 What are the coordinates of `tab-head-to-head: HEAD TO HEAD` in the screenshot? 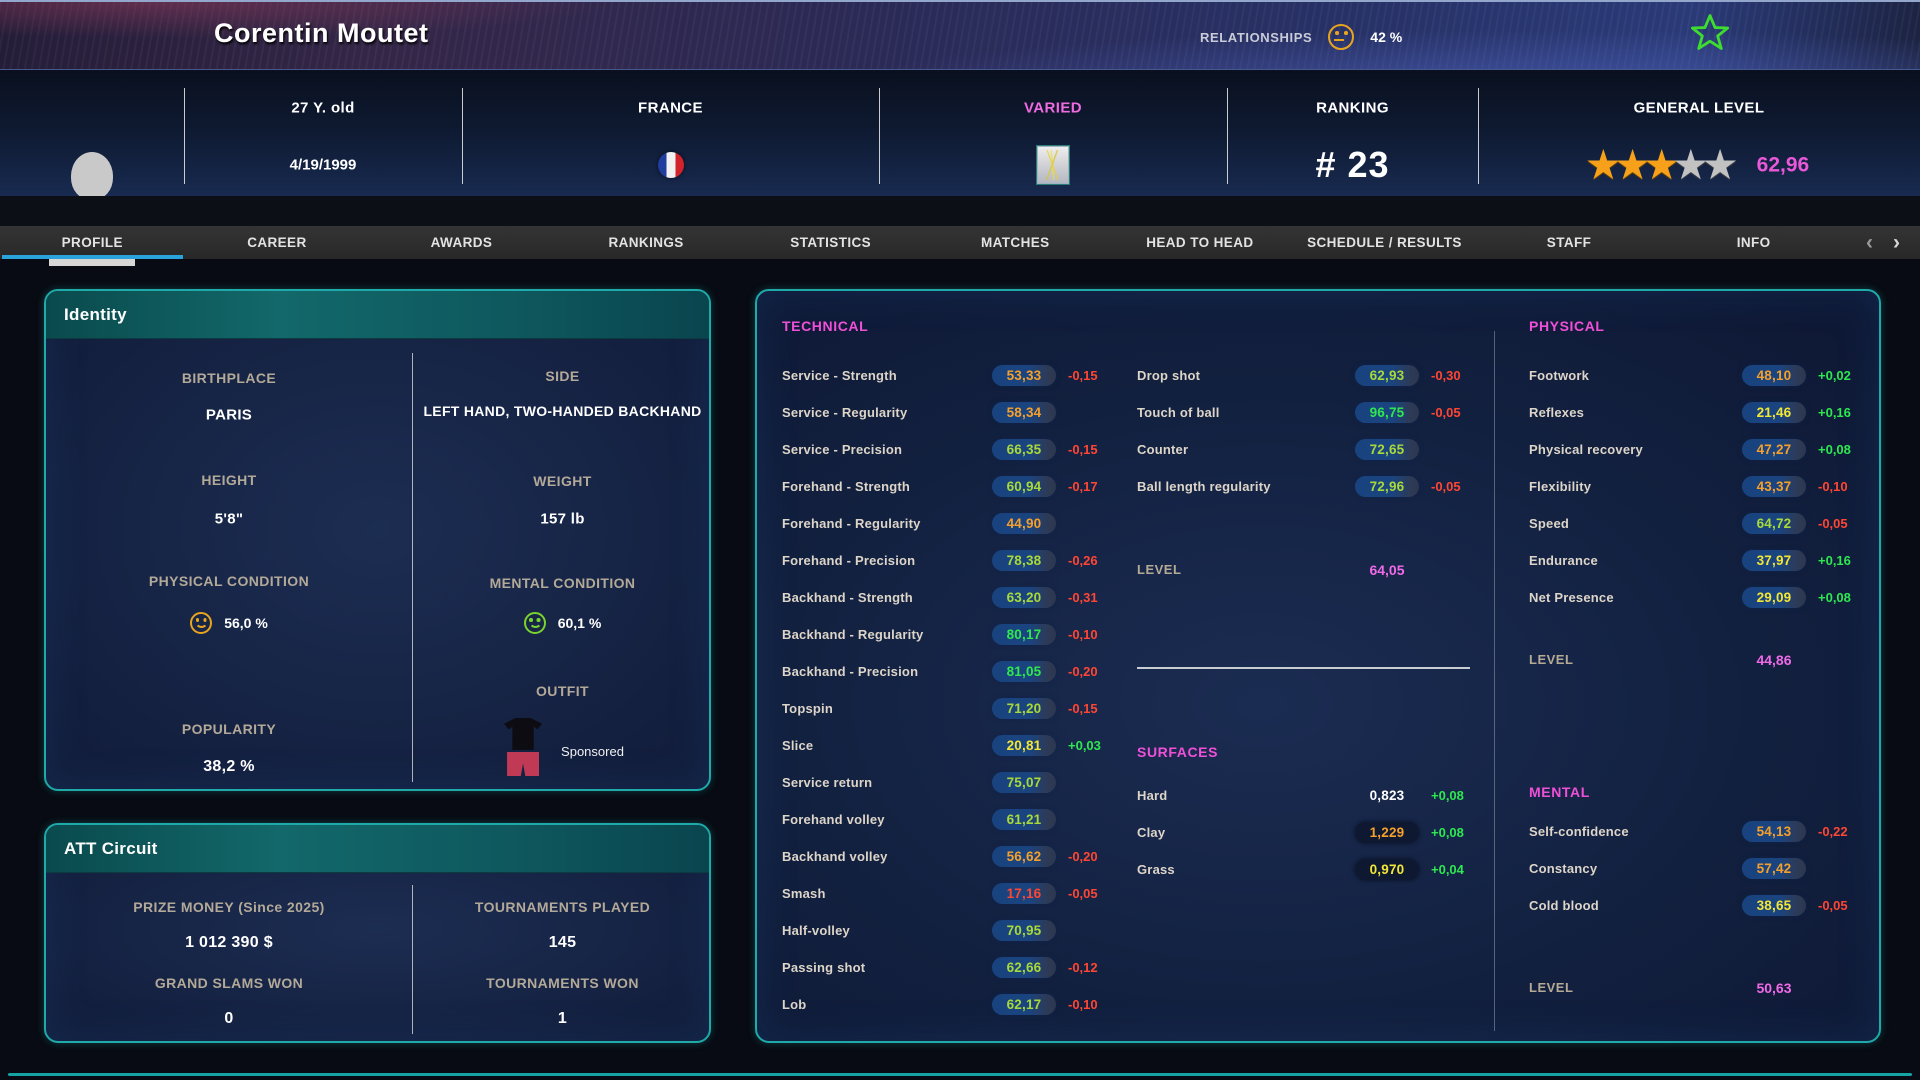 It's located at (1200, 242).